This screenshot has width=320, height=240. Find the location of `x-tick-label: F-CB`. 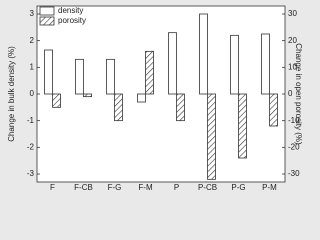

x-tick-label: F-CB is located at coordinates (83, 187).